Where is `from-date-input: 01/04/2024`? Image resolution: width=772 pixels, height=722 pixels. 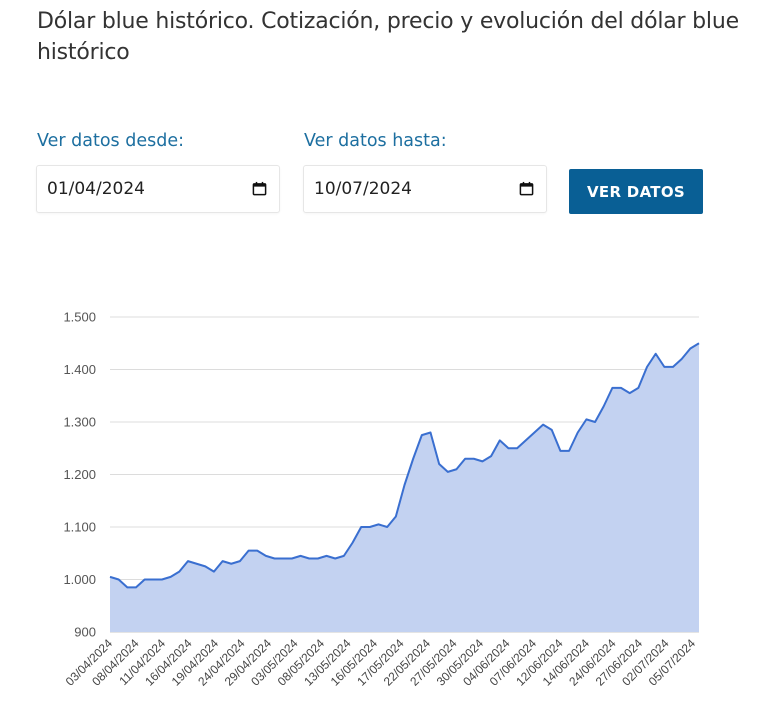
from-date-input: 01/04/2024 is located at coordinates (158, 189).